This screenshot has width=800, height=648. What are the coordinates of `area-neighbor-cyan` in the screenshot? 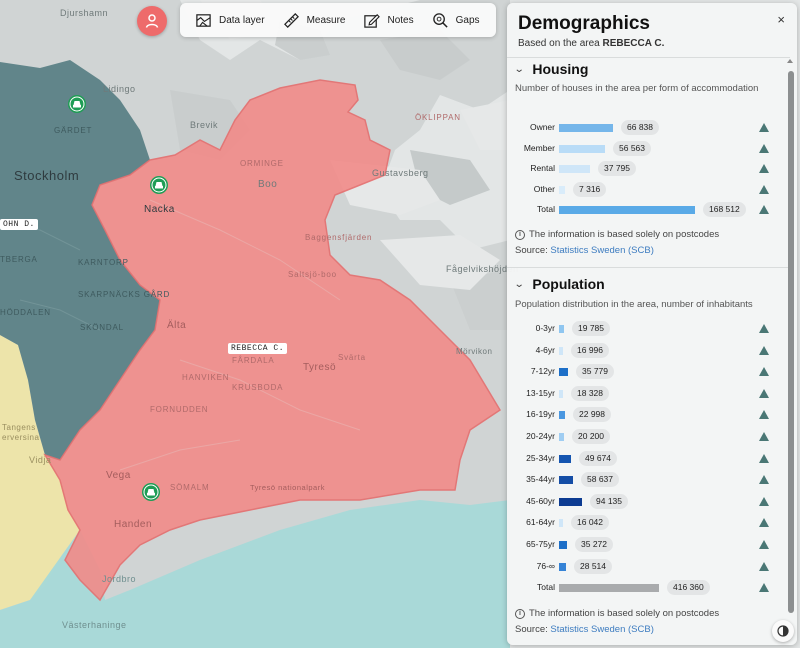 It's located at (255, 574).